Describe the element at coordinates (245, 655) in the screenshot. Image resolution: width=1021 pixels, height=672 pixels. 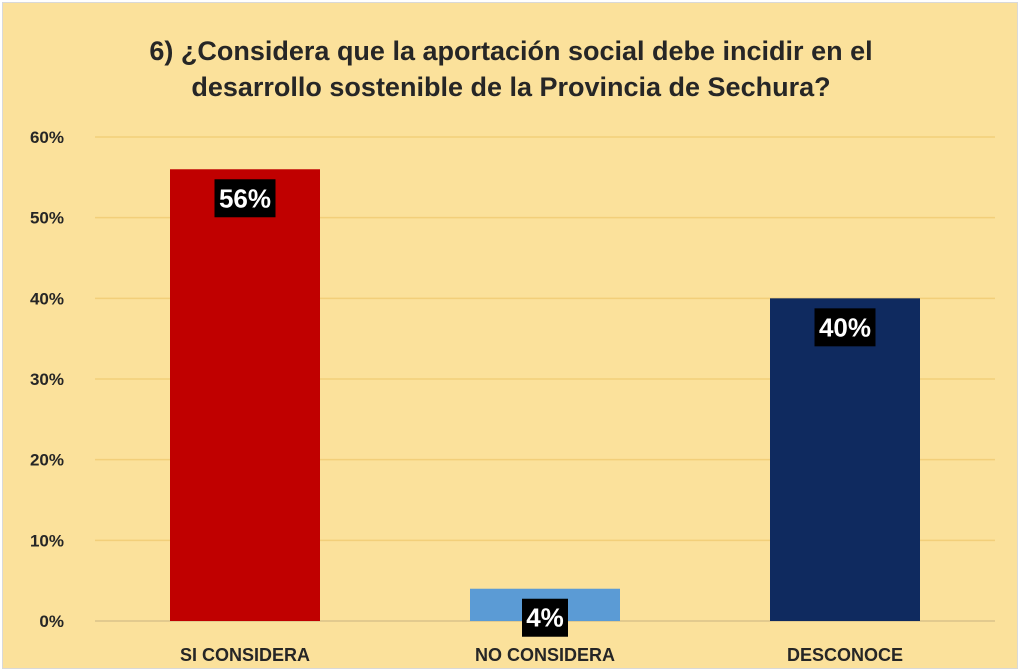
I see `category-label: SI CONSIDERA` at that location.